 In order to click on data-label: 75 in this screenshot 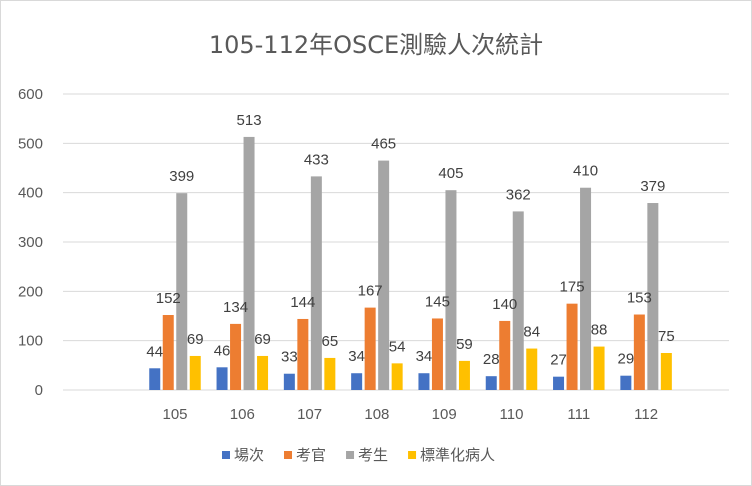, I will do `click(666, 336)`.